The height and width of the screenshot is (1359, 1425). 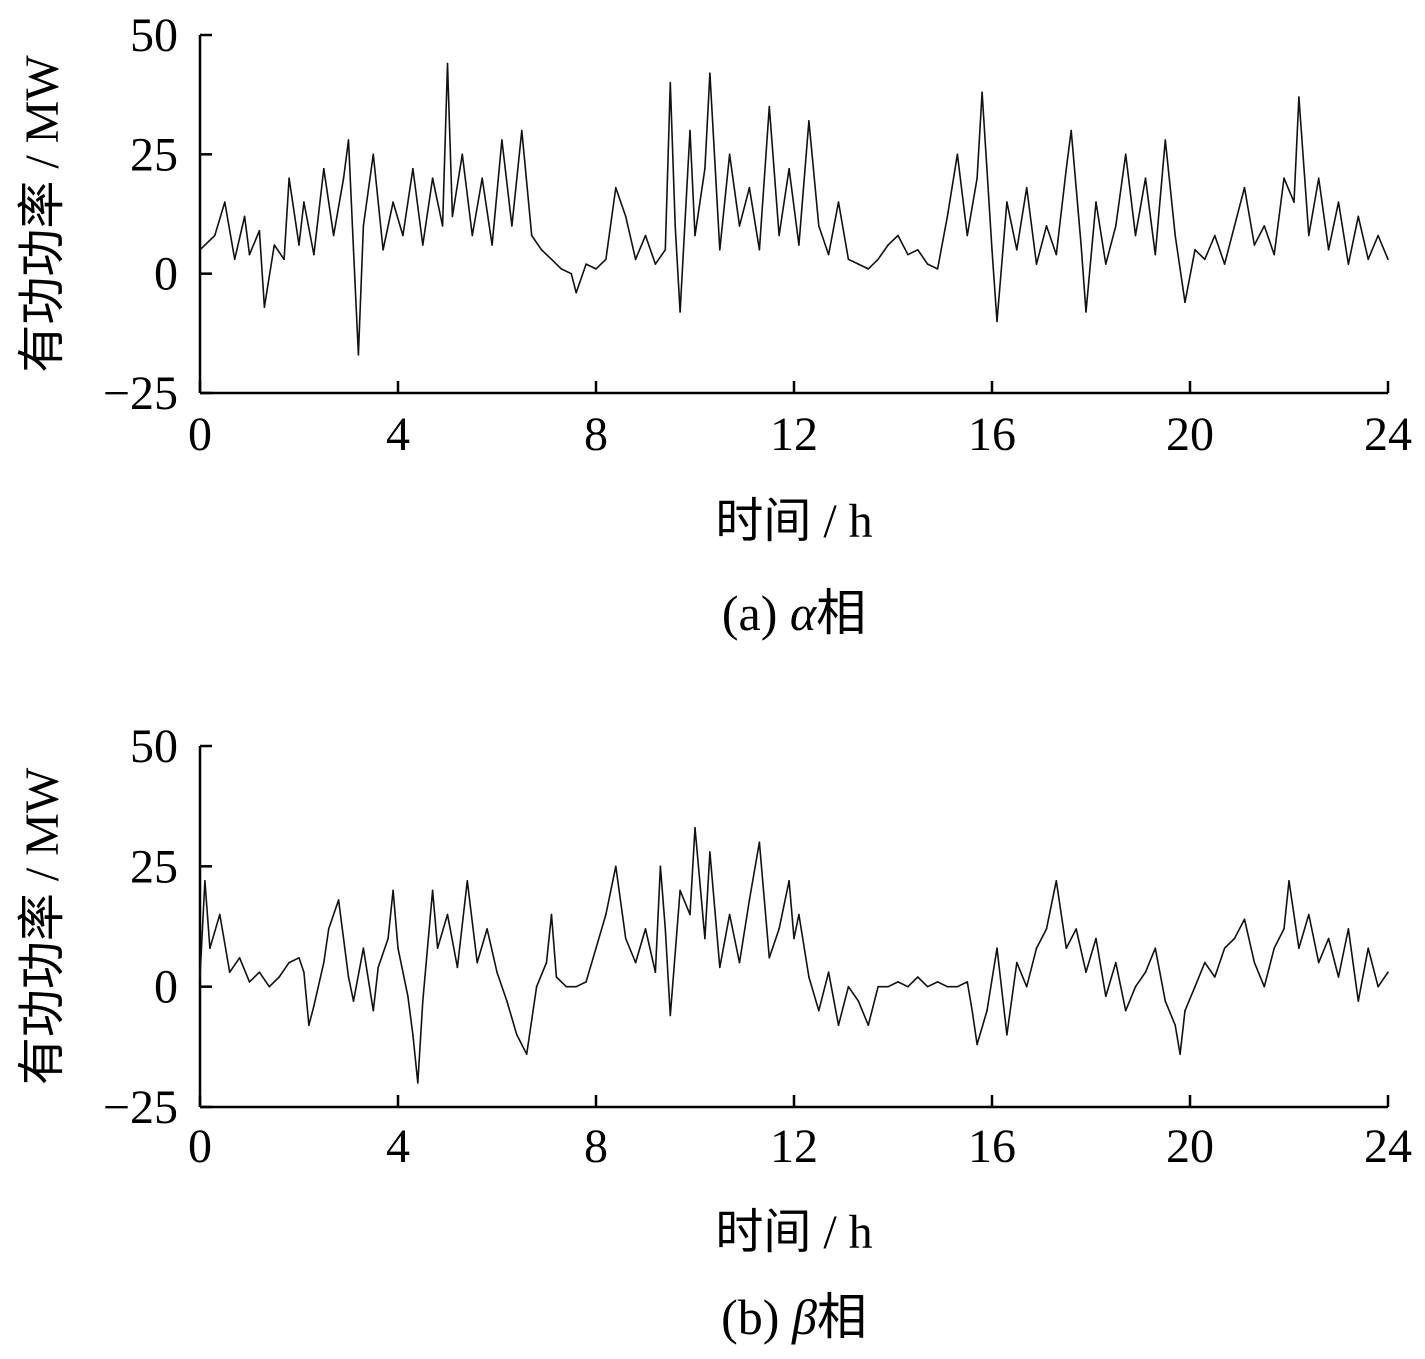 What do you see at coordinates (154, 746) in the screenshot?
I see `y-tick-label: 50` at bounding box center [154, 746].